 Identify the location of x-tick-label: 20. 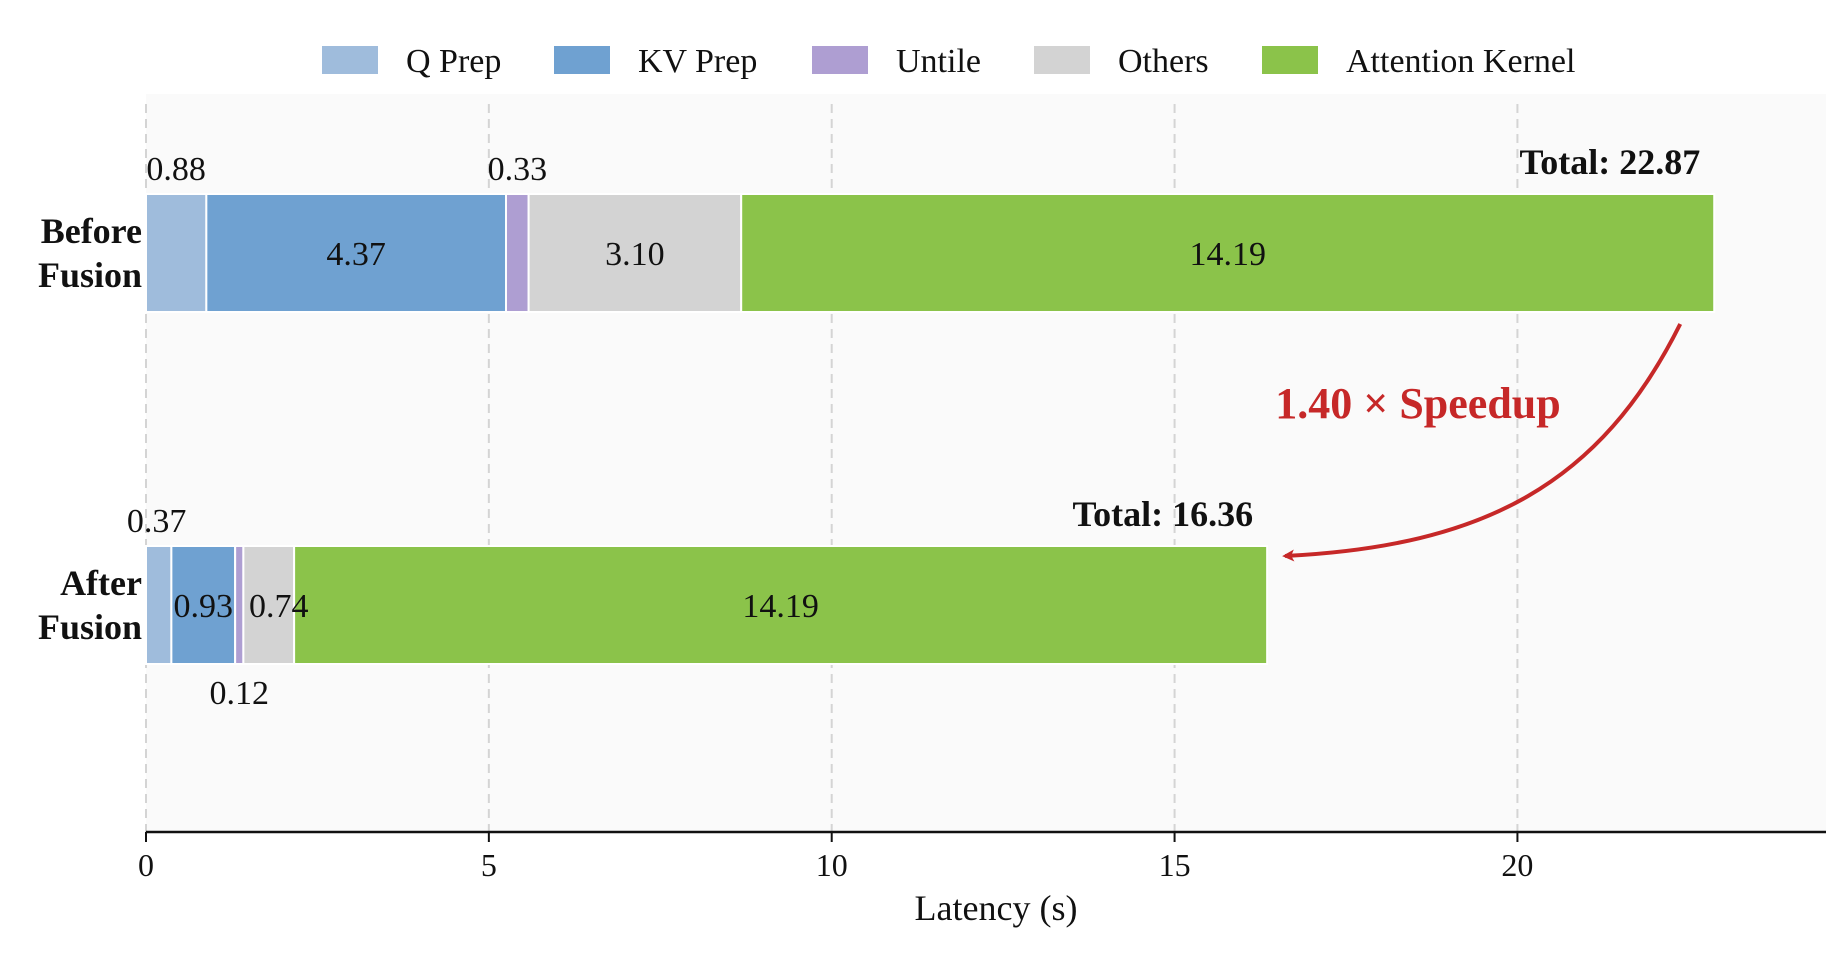
(1517, 865).